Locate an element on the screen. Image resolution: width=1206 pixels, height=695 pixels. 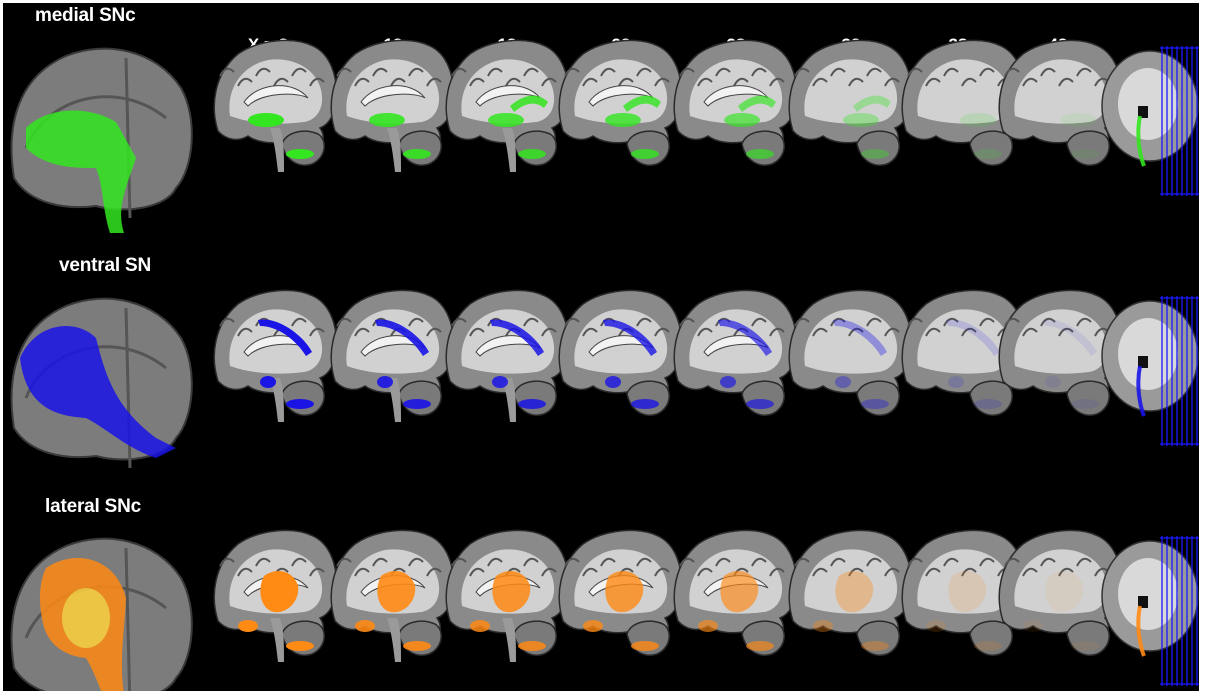
row-label-ventral-sn: ventral SN is located at coordinates (105, 265).